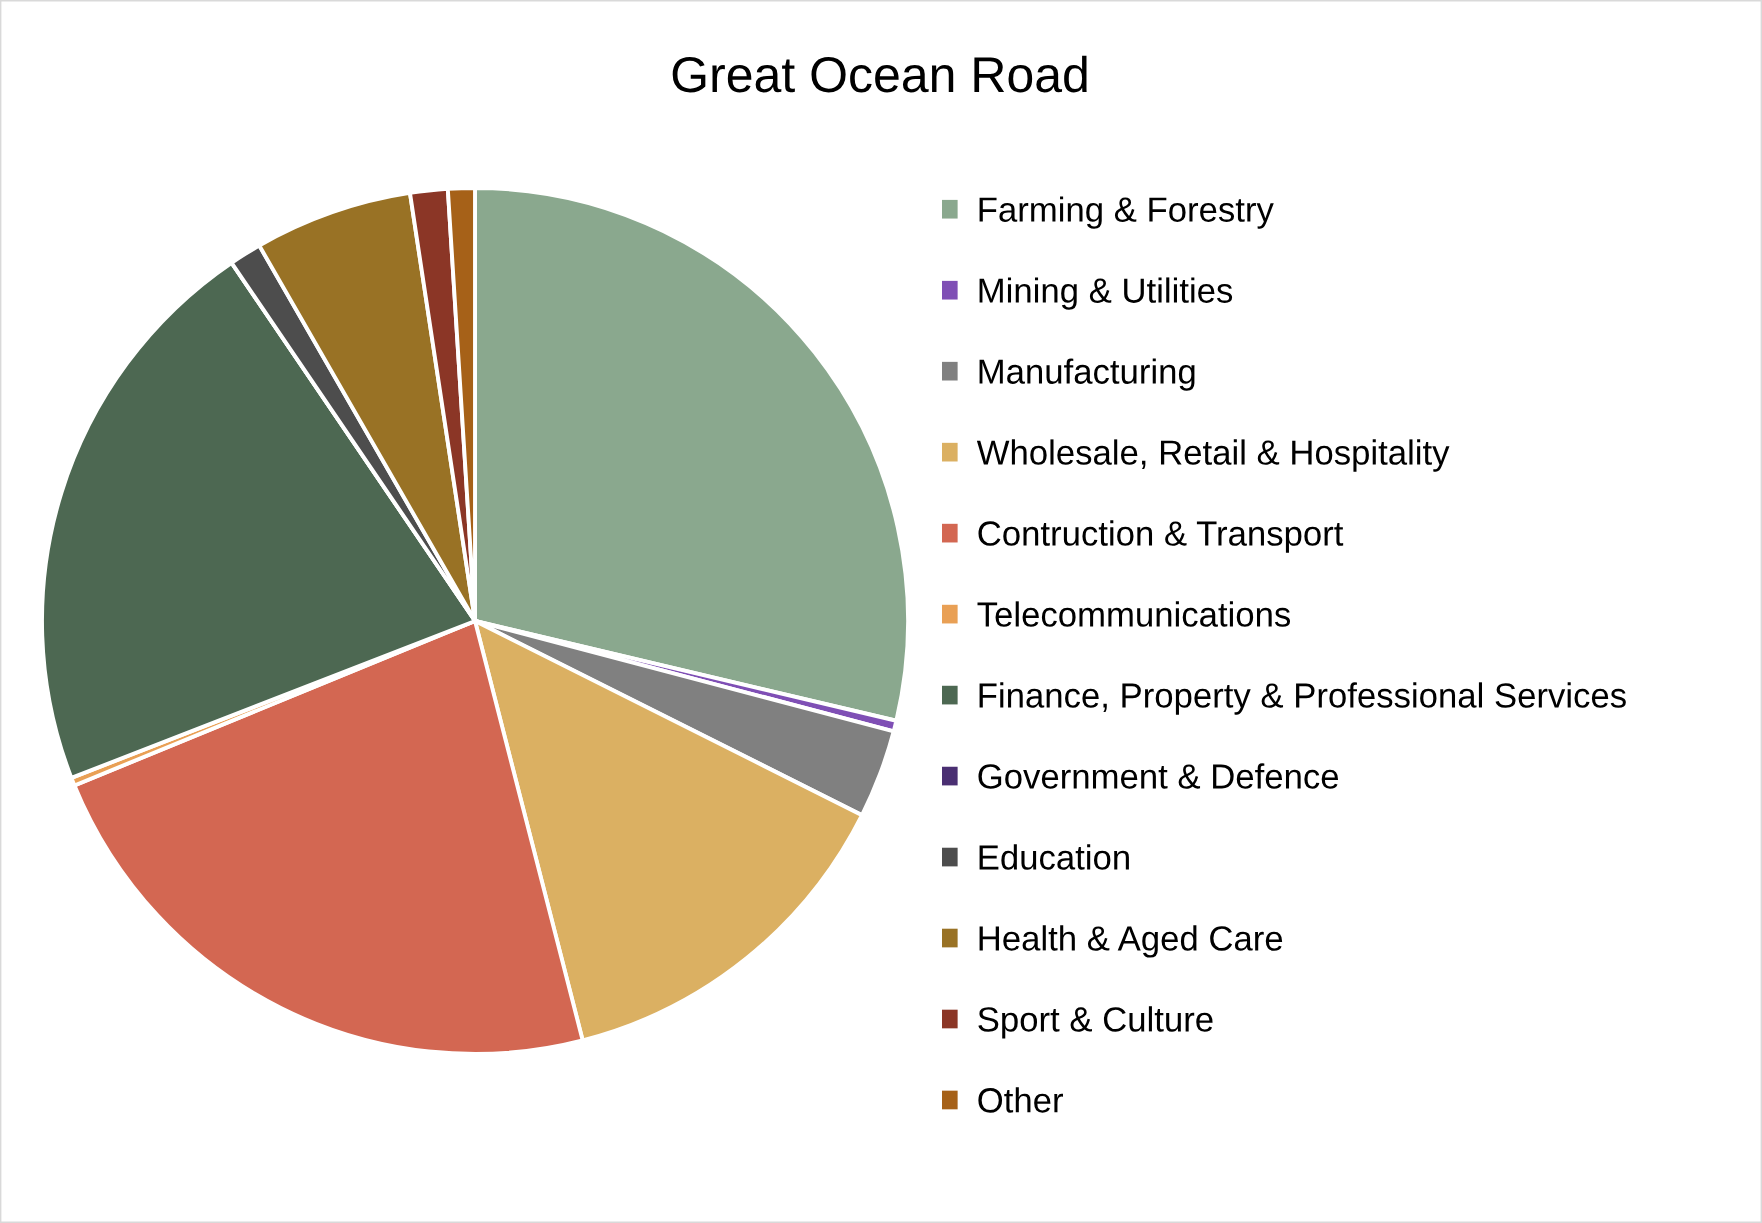 Image resolution: width=1762 pixels, height=1223 pixels. I want to click on legend-label: Health & Aged Care, so click(1131, 941).